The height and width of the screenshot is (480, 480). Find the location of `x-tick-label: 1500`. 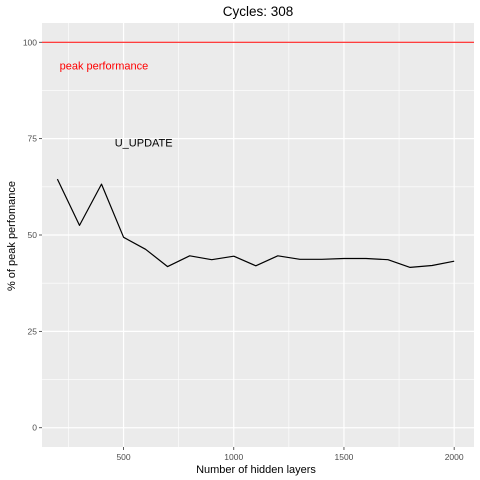

x-tick-label: 1500 is located at coordinates (343, 457).